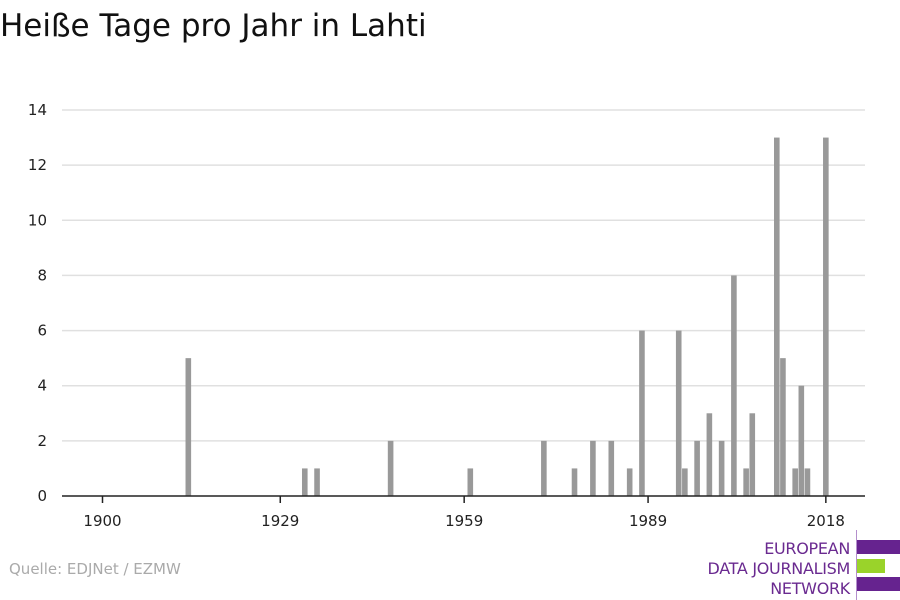  What do you see at coordinates (779, 568) in the screenshot?
I see `logo-line-2: DATA JOURNALISM` at bounding box center [779, 568].